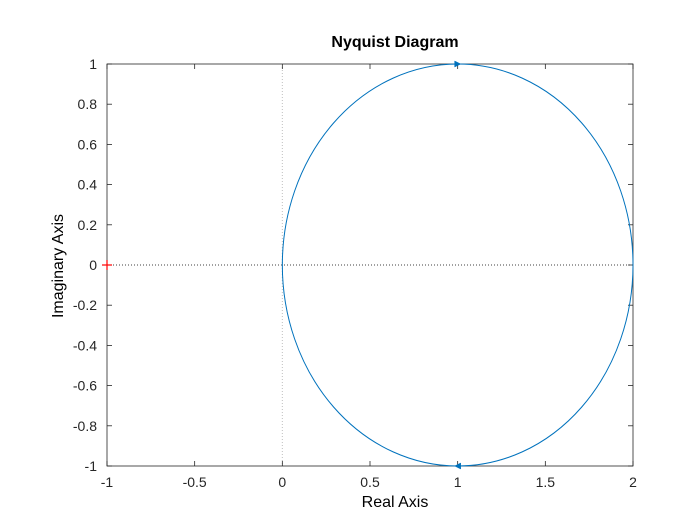 This screenshot has width=700, height=525. Describe the element at coordinates (93, 64) in the screenshot. I see `y-tick-label: 1` at that location.